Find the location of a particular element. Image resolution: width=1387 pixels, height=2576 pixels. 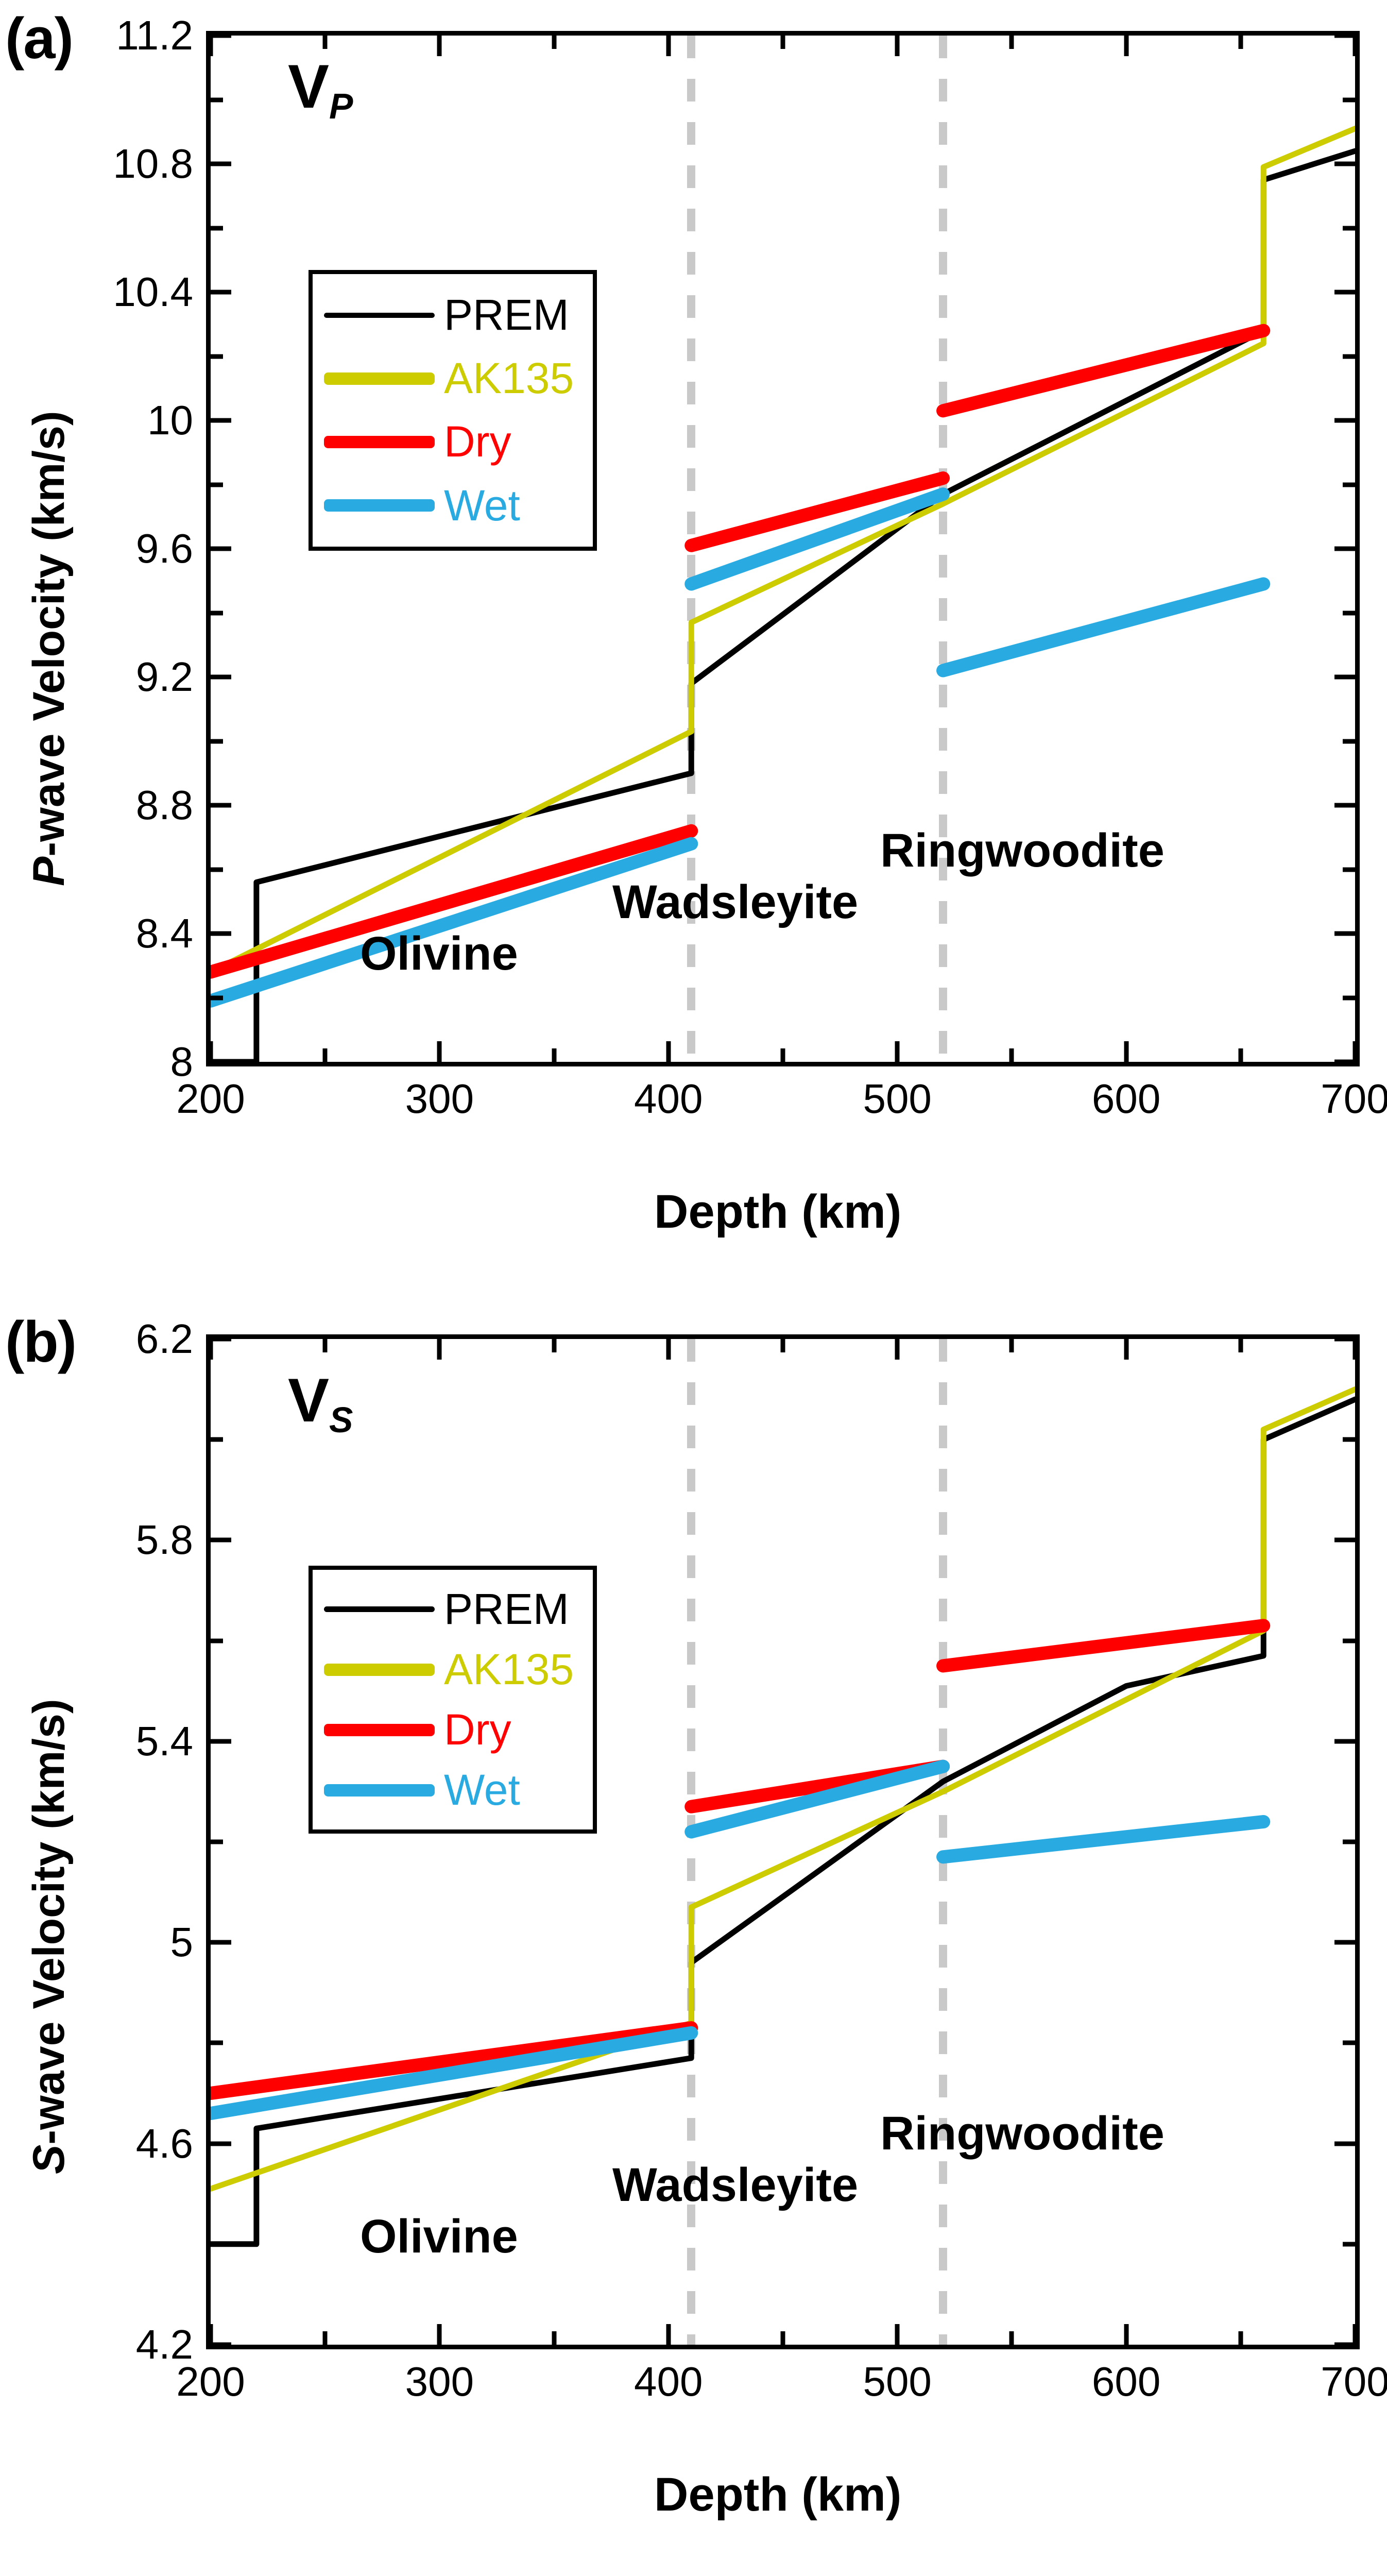

panel-b-x-axis-label: Depth (km) is located at coordinates (778, 2494).